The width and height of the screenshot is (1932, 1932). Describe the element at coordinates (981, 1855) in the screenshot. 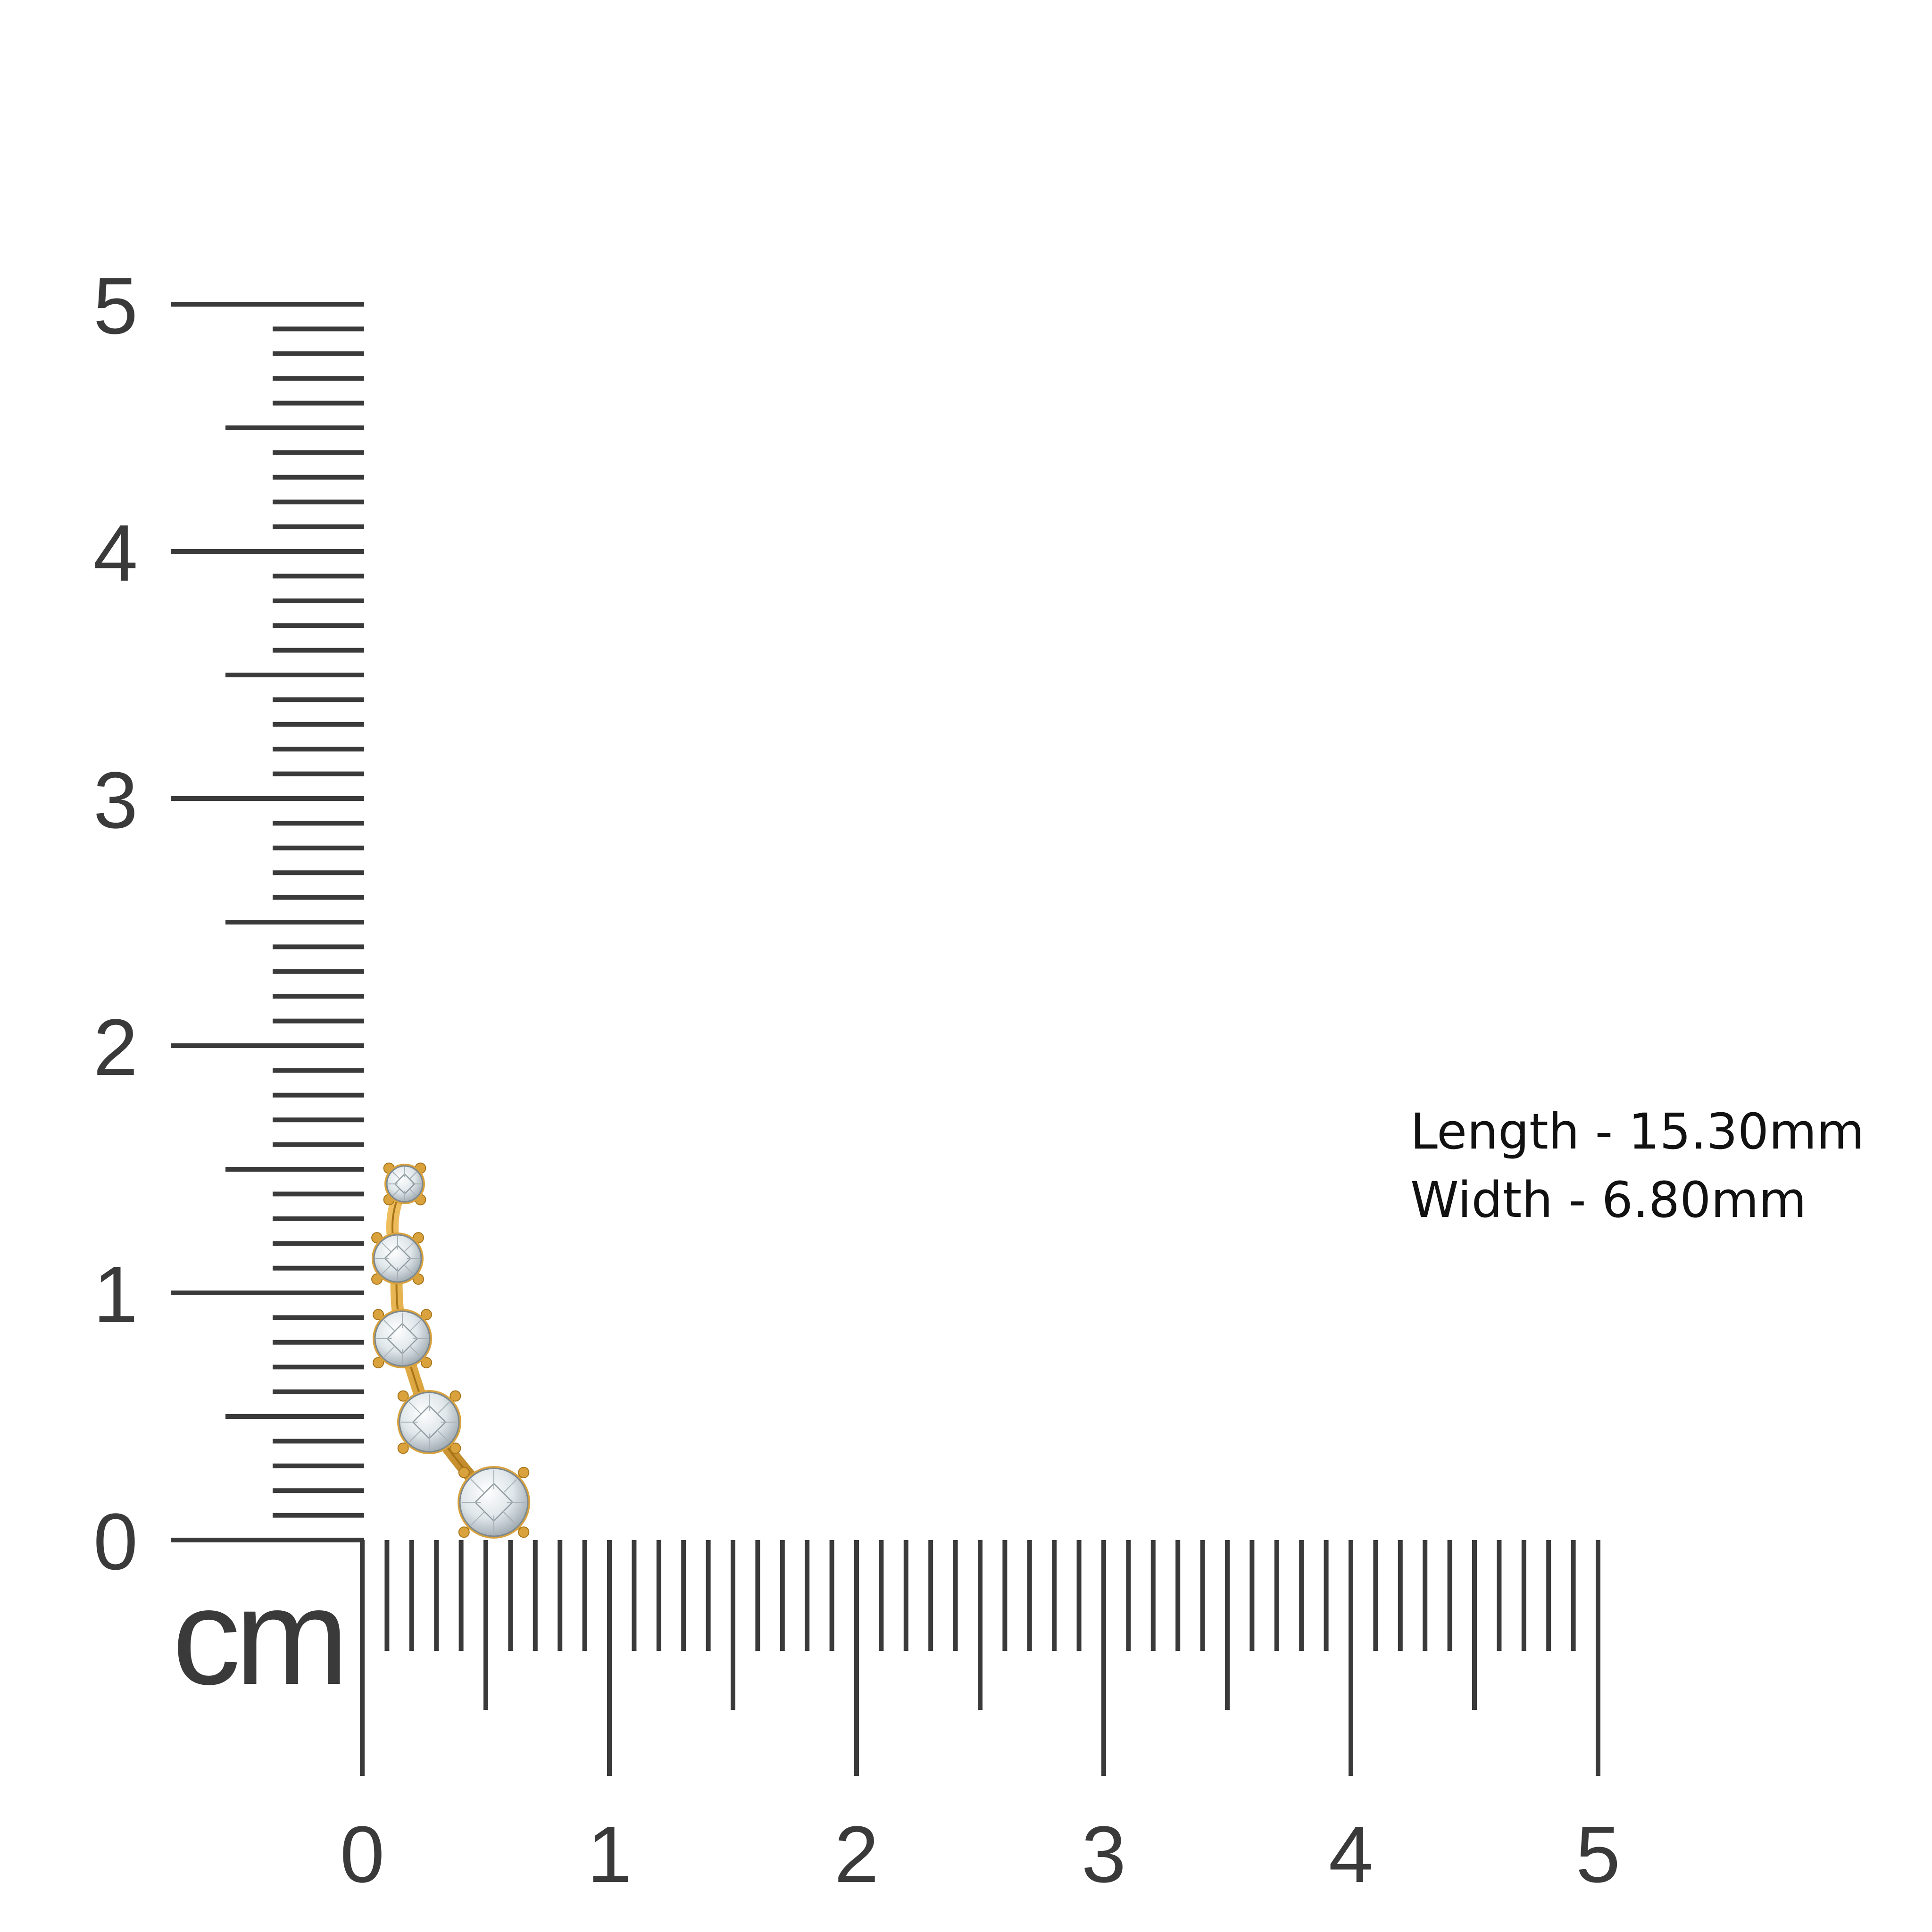

I see `horizontal-ruler-labels: 0 1 2 3 4 5` at that location.